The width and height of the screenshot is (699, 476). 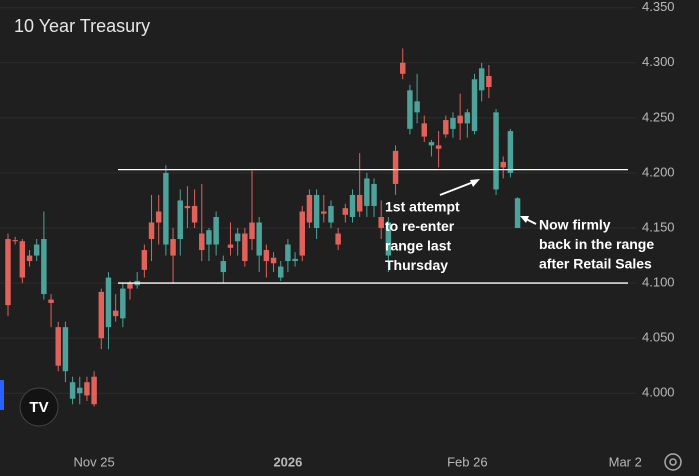 What do you see at coordinates (658, 7) in the screenshot?
I see `y-tick-label: 4.350` at bounding box center [658, 7].